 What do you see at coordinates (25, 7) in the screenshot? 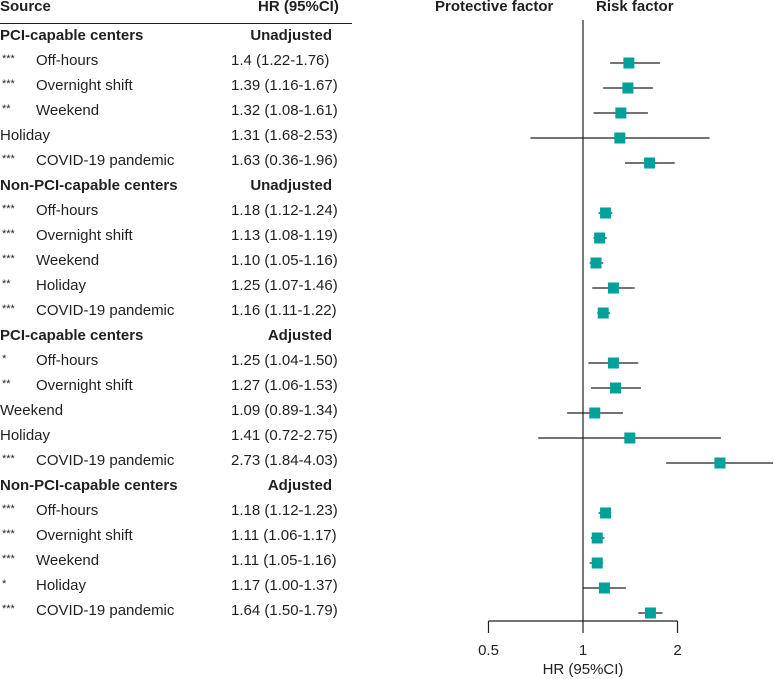
I see `column-header-source: Source` at bounding box center [25, 7].